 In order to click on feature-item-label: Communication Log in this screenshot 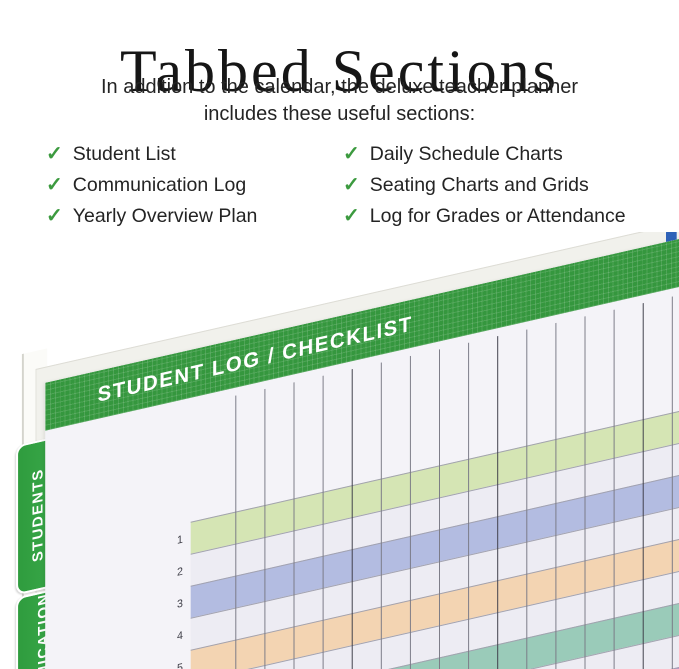, I will do `click(159, 185)`.